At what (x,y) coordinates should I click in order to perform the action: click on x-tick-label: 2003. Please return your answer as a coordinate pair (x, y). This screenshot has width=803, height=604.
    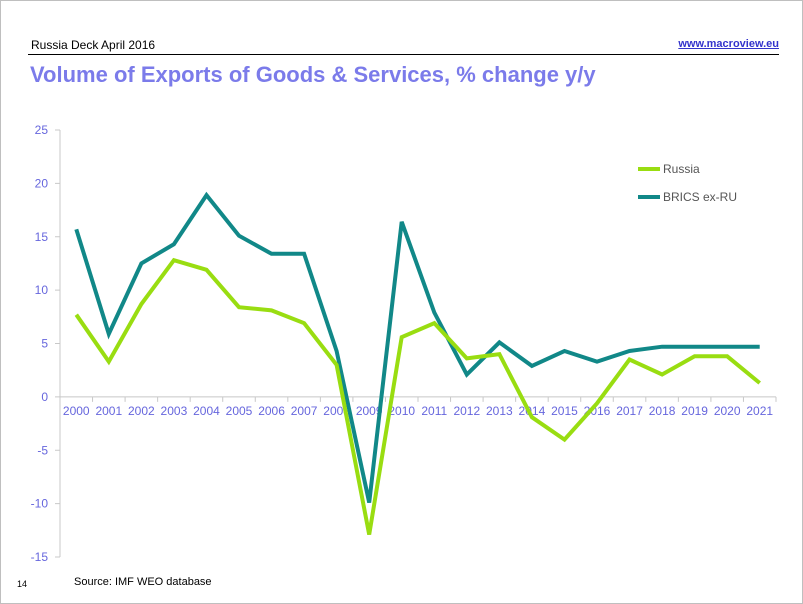
    Looking at the image, I should click on (174, 411).